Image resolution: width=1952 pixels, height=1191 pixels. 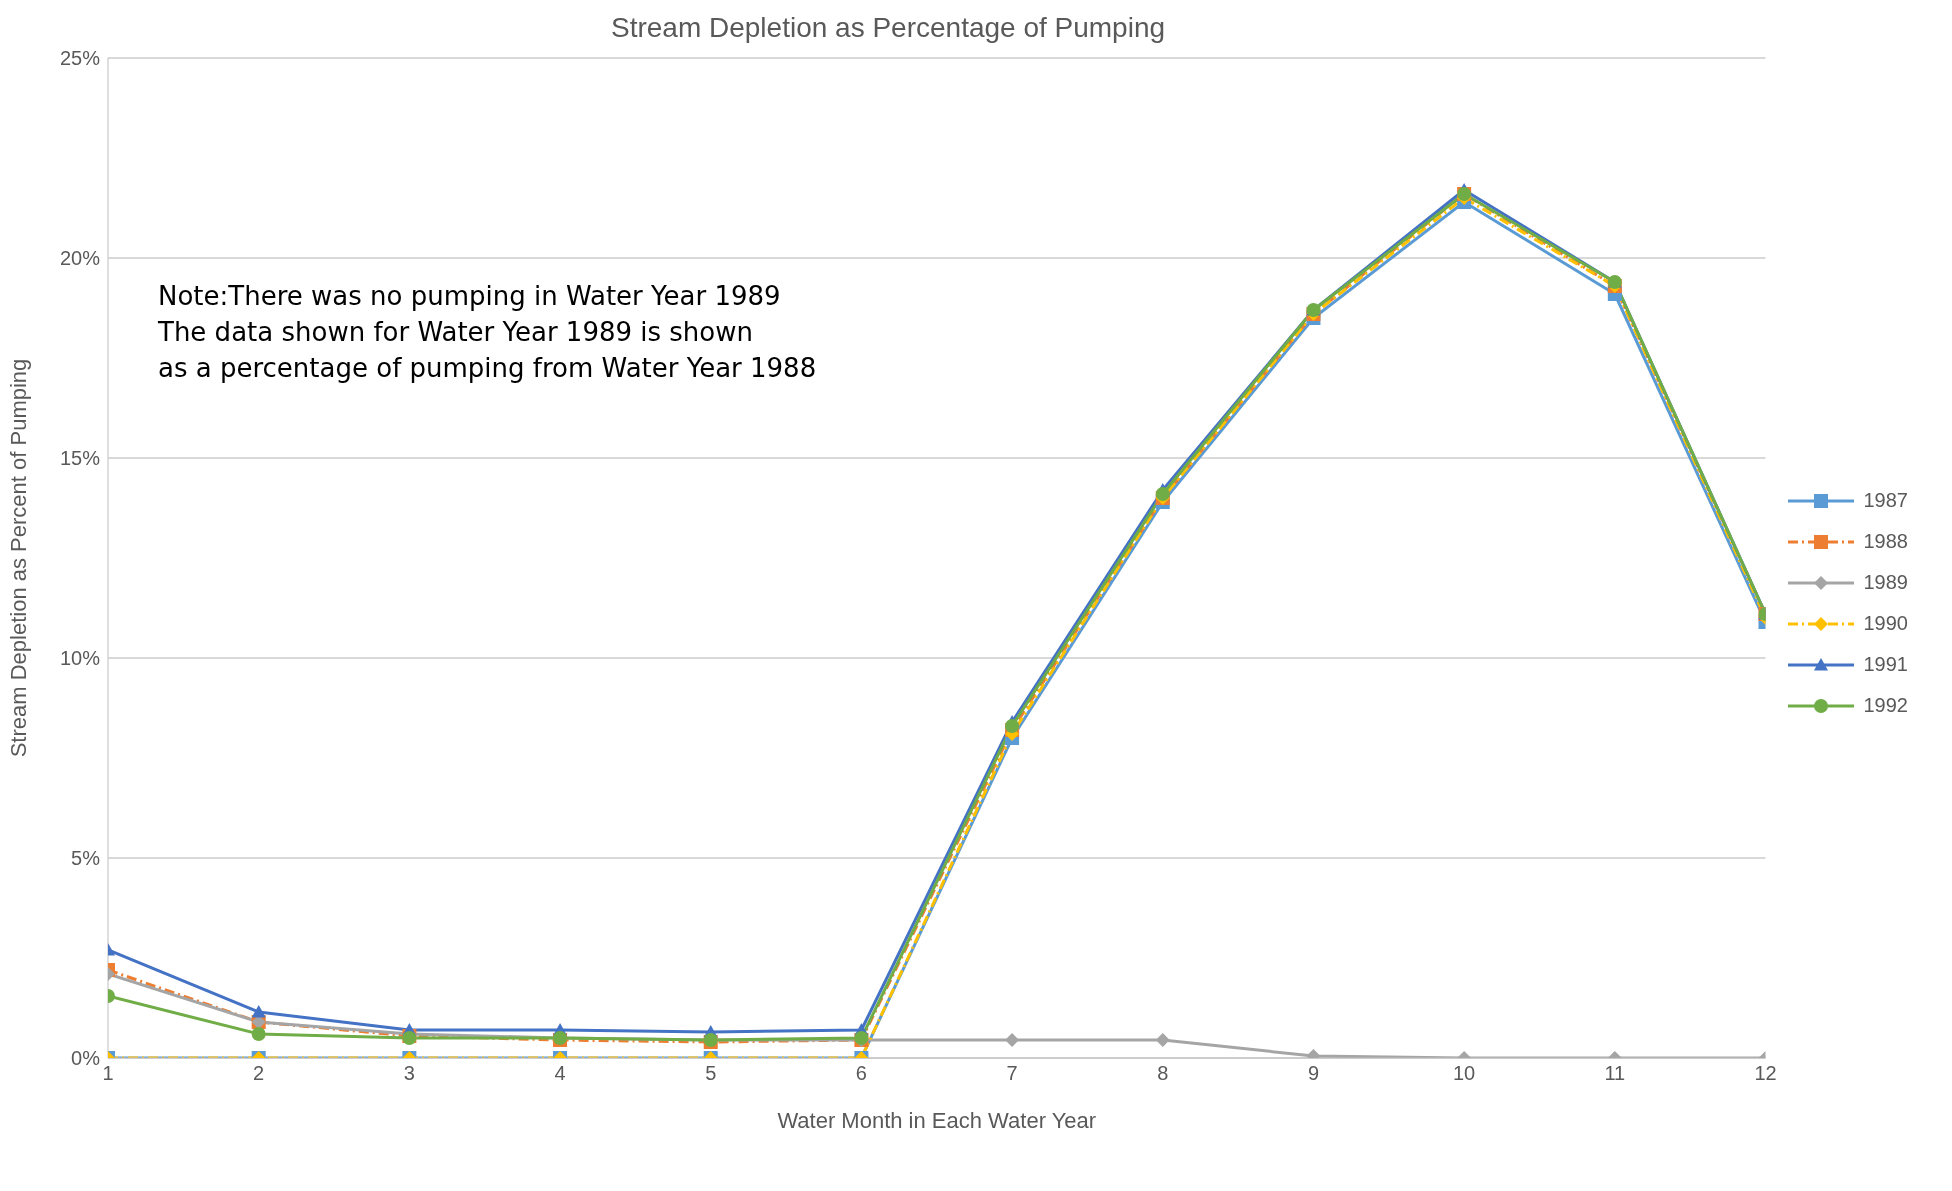 What do you see at coordinates (861, 1073) in the screenshot?
I see `x-tick-label: 6` at bounding box center [861, 1073].